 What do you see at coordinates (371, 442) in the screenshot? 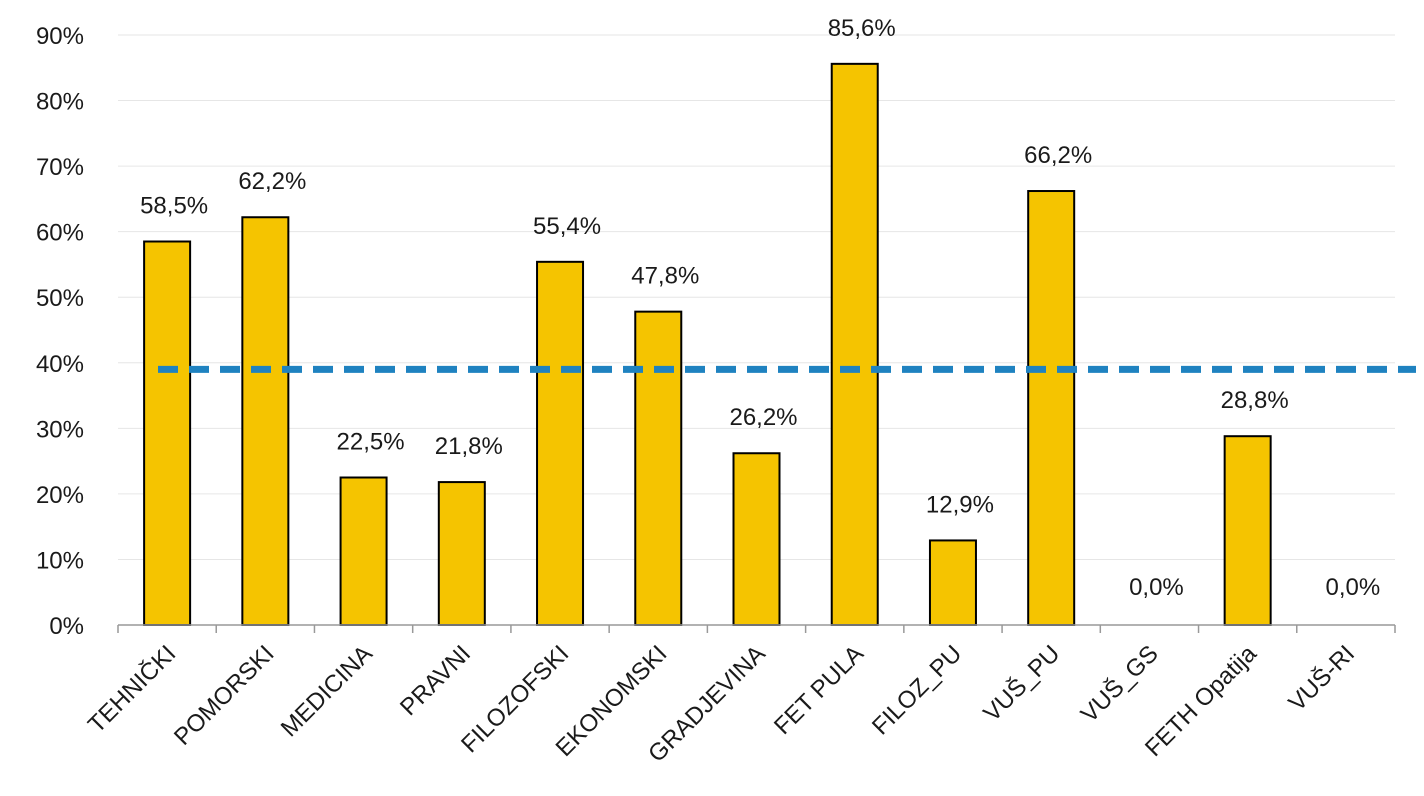
I see `data-label: 22,5%` at bounding box center [371, 442].